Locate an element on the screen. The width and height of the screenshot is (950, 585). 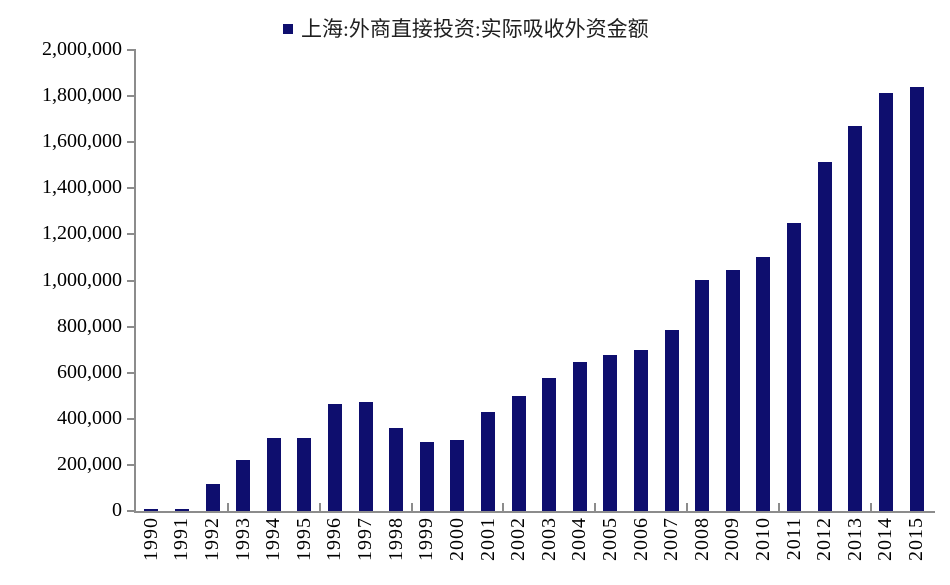
bar-cell-2005 is located at coordinates (610, 280).